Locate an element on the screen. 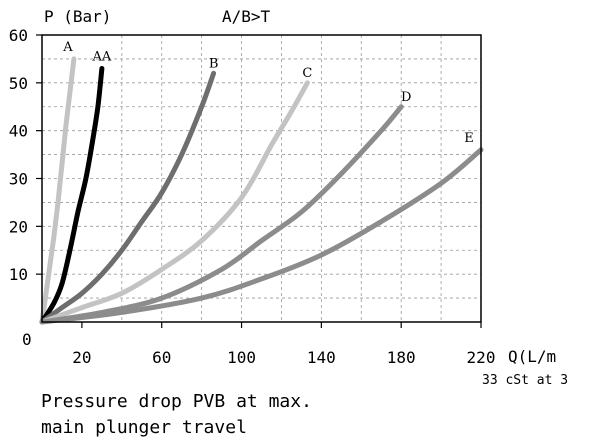 The width and height of the screenshot is (600, 441). series-label-d: D is located at coordinates (406, 97).